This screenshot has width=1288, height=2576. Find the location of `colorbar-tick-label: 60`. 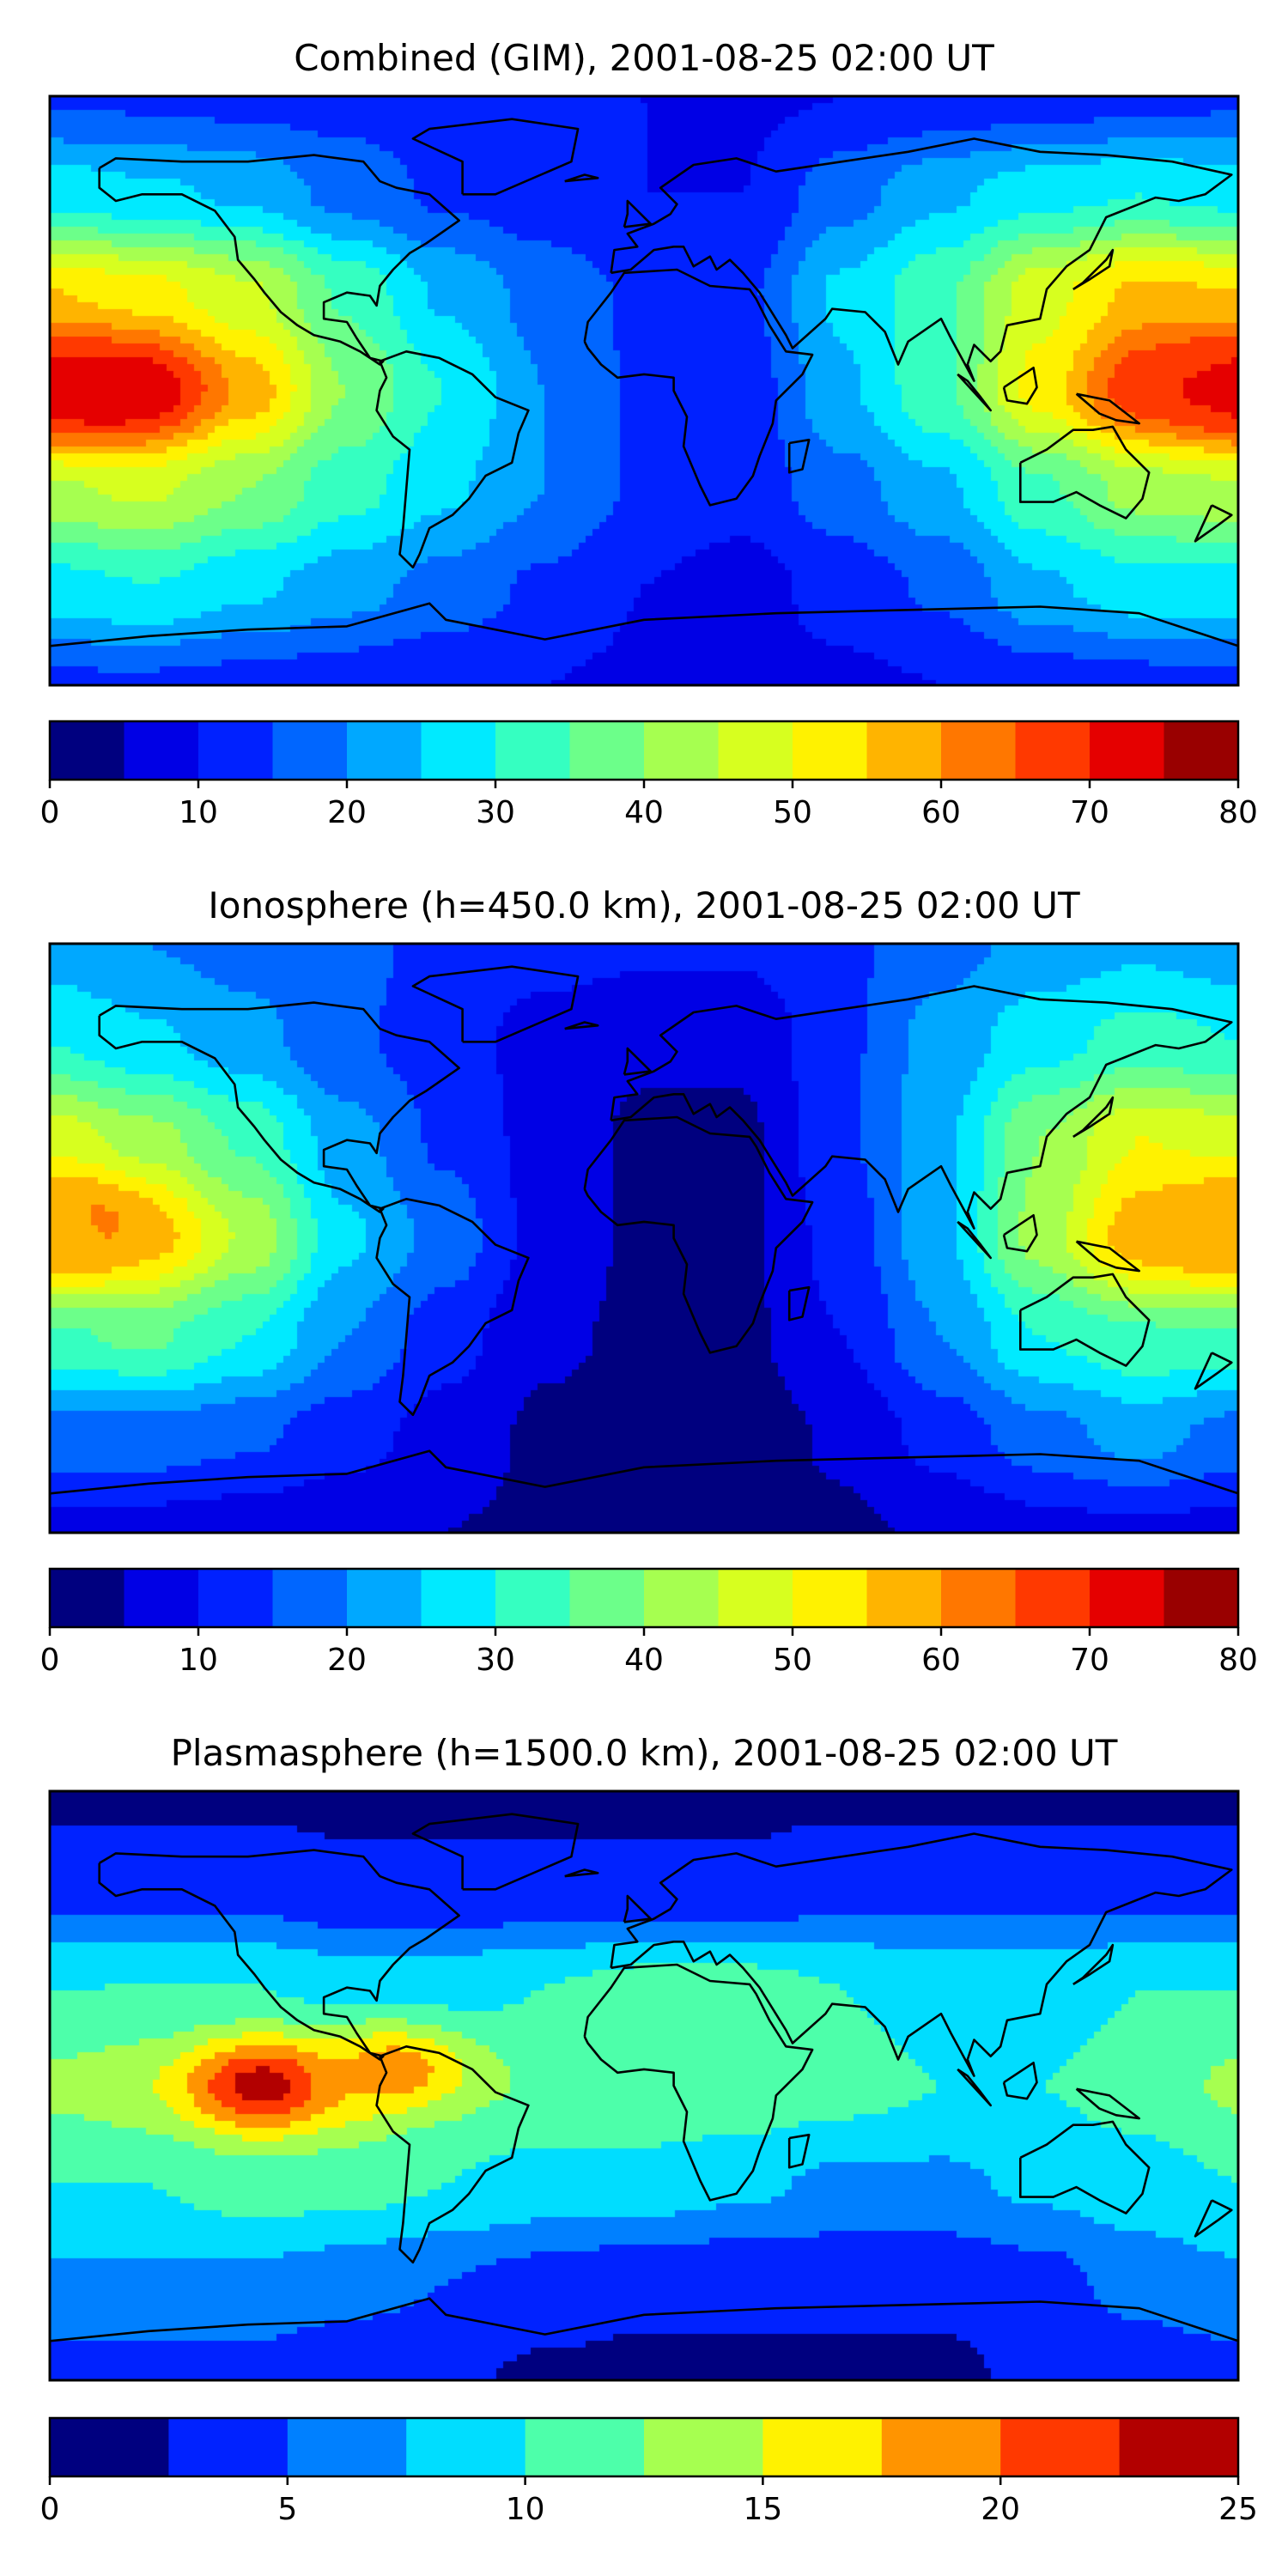

colorbar-tick-label: 60 is located at coordinates (941, 1660).